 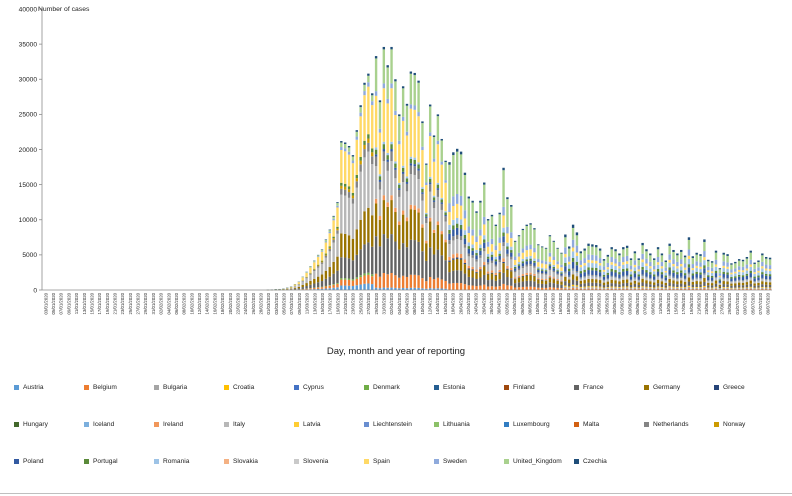 What do you see at coordinates (593, 387) in the screenshot?
I see `legend-label: France` at bounding box center [593, 387].